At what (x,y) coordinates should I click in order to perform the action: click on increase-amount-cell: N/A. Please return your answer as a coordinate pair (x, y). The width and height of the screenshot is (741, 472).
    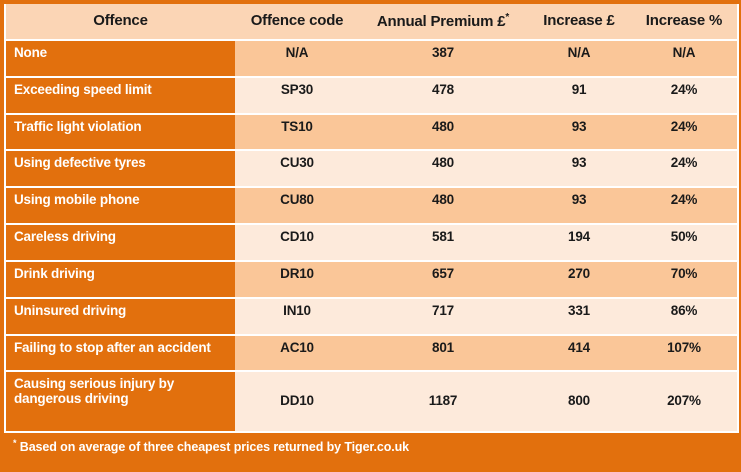
    Looking at the image, I should click on (579, 58).